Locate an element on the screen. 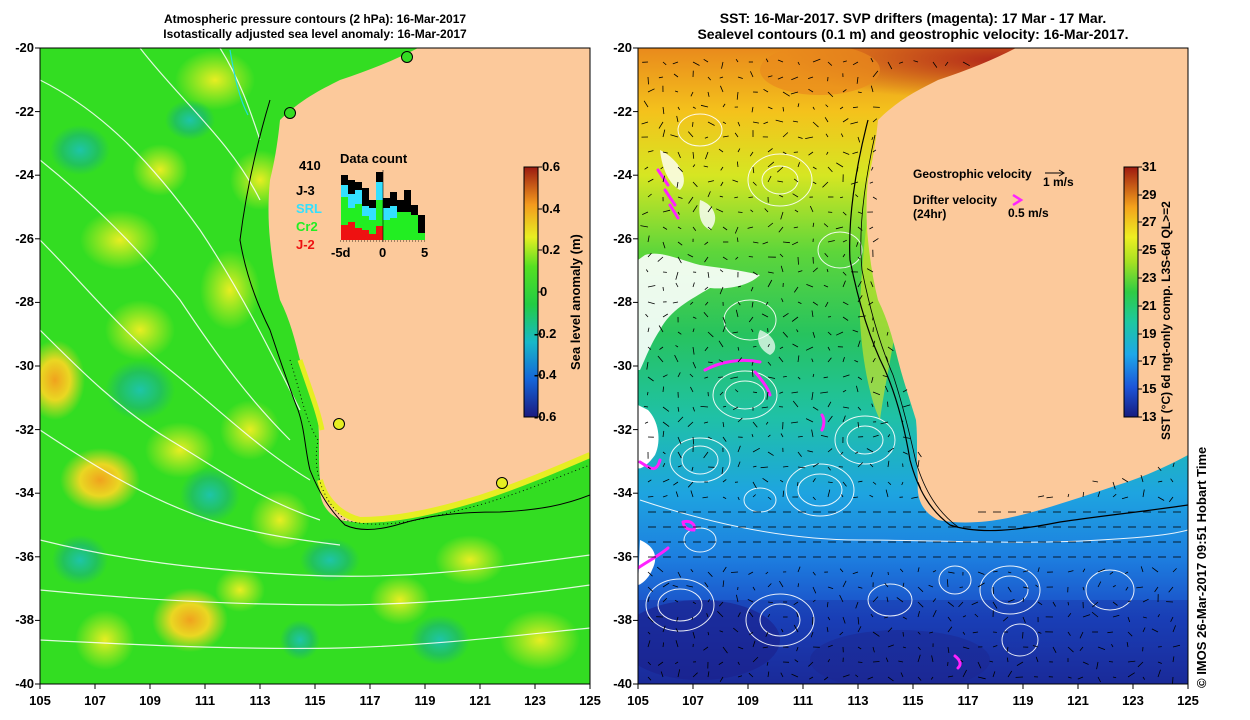 This screenshot has width=1250, height=720. sst-tick: 13 is located at coordinates (1149, 416).